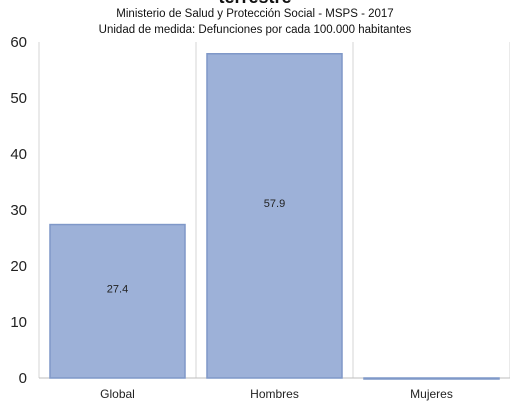 The width and height of the screenshot is (510, 403). What do you see at coordinates (255, 4) in the screenshot?
I see `chart-title: terrestre` at bounding box center [255, 4].